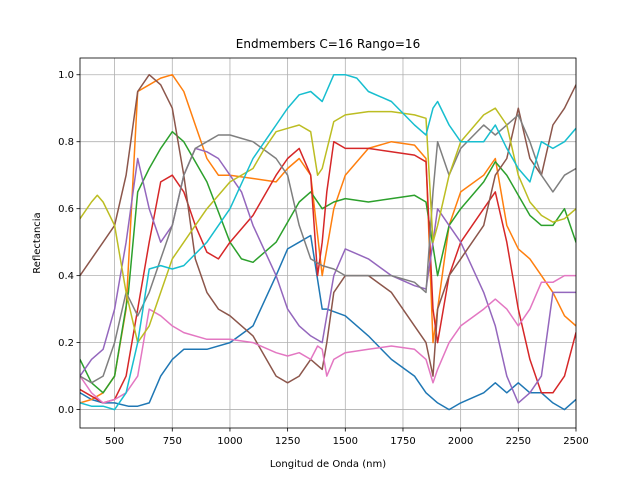  Describe the element at coordinates (460, 441) in the screenshot. I see `x-tick-label: 2000` at that location.